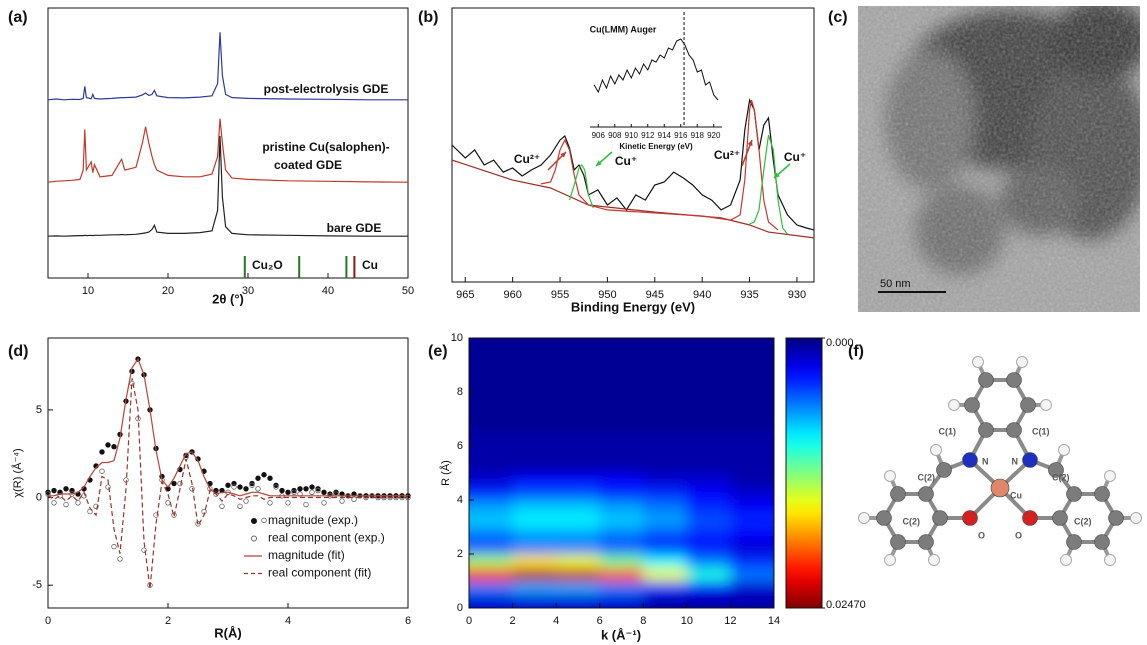 This screenshot has width=1147, height=645. I want to click on scale-bar-label: 50 nm, so click(895, 284).